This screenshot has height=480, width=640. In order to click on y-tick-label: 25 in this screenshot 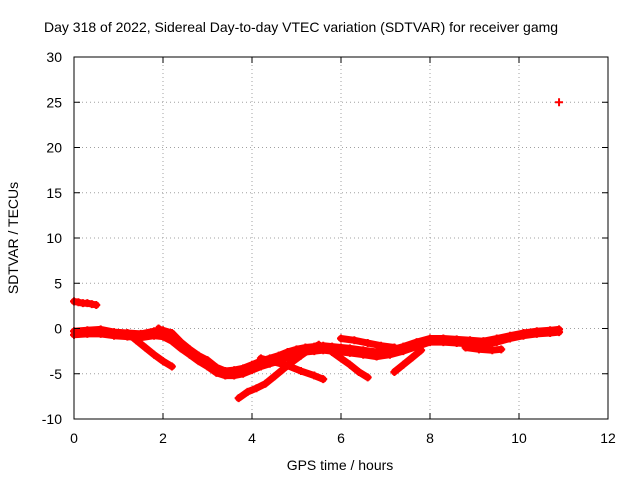, I will do `click(54, 102)`.